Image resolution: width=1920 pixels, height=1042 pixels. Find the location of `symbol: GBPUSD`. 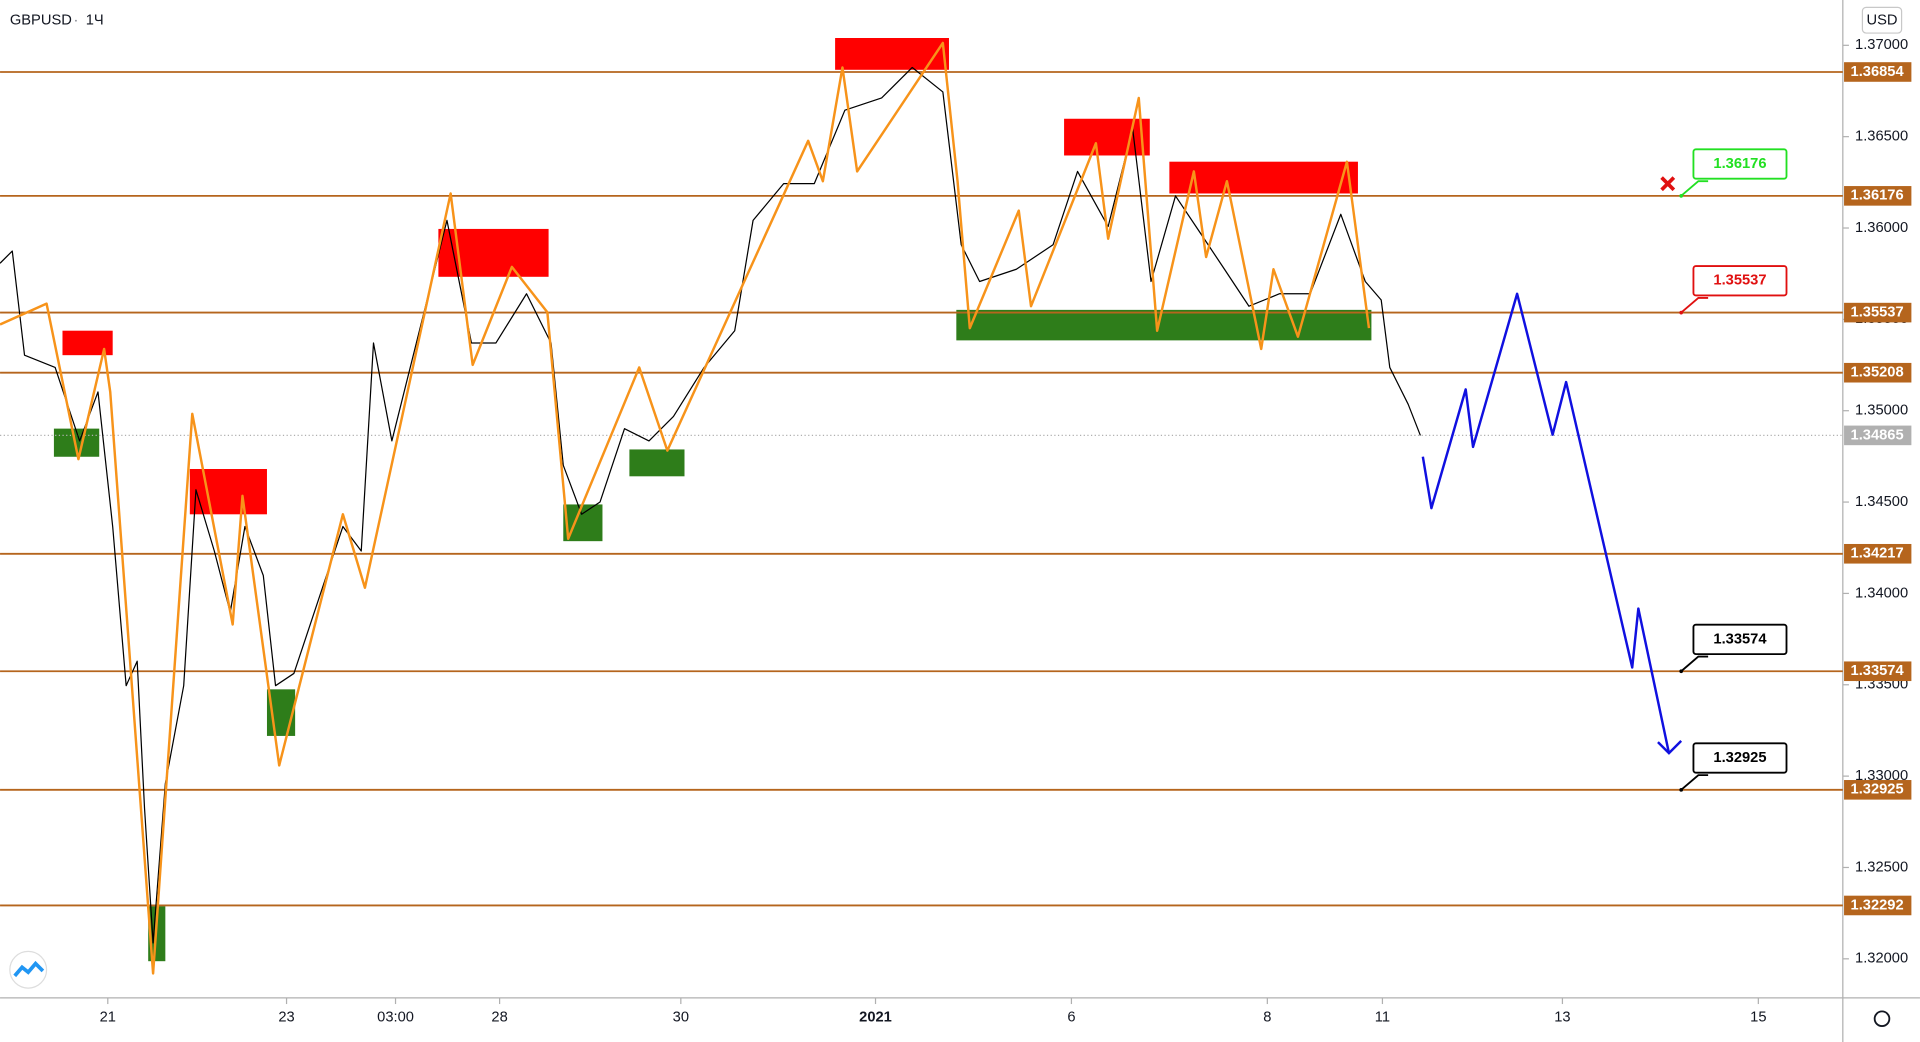

symbol: GBPUSD is located at coordinates (41, 21).